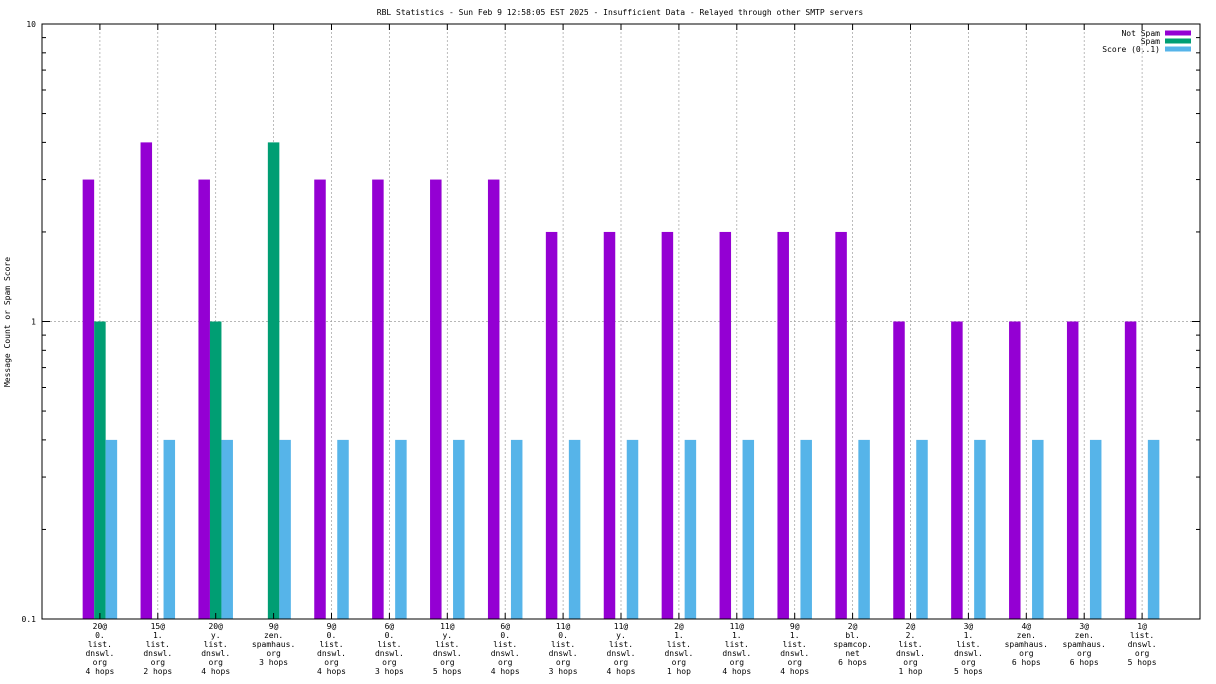 This screenshot has width=1216, height=684. I want to click on x-tick-label: 15@ 1. list. dnswl. org 2 hops, so click(157, 649).